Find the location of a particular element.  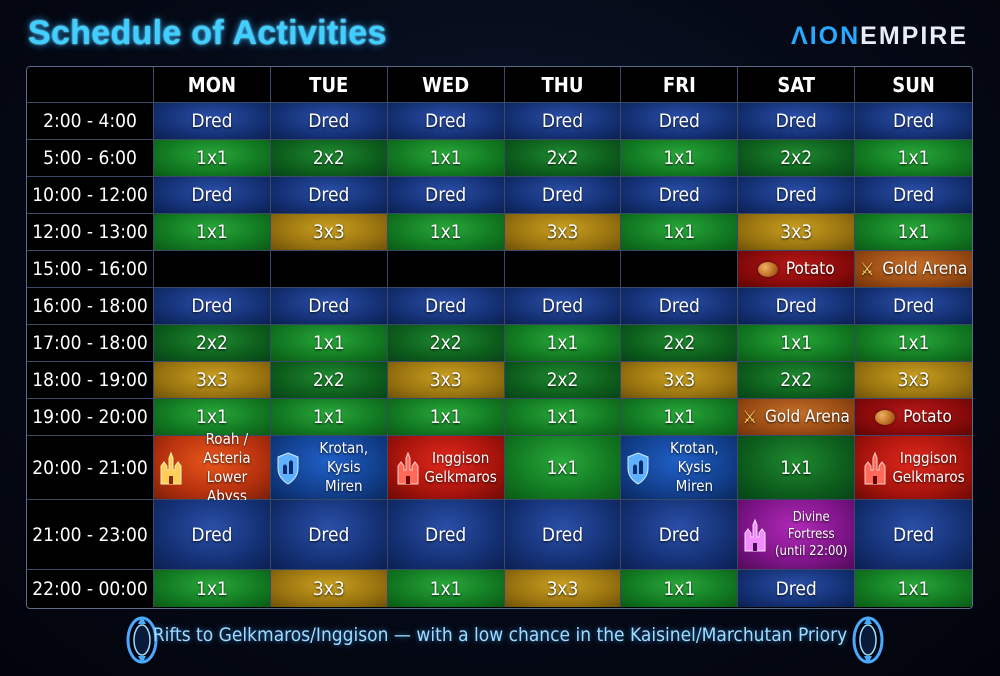

schedule-cell-divine-fortress: Divine Fortress (until 22:00) is located at coordinates (797, 535).